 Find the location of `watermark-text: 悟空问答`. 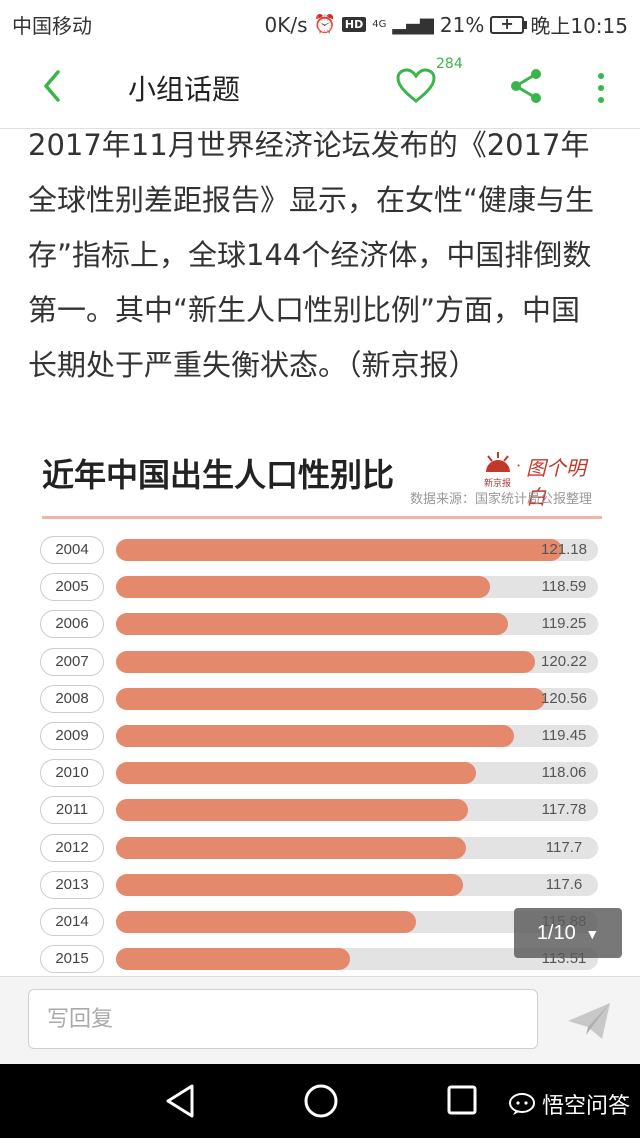

watermark-text: 悟空问答 is located at coordinates (586, 1106).